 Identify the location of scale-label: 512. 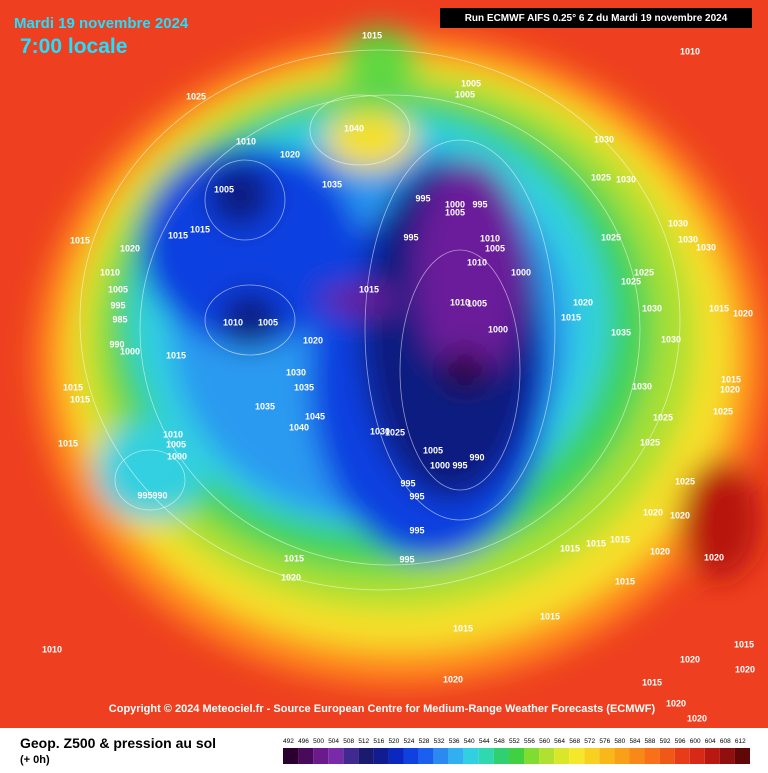
(363, 741).